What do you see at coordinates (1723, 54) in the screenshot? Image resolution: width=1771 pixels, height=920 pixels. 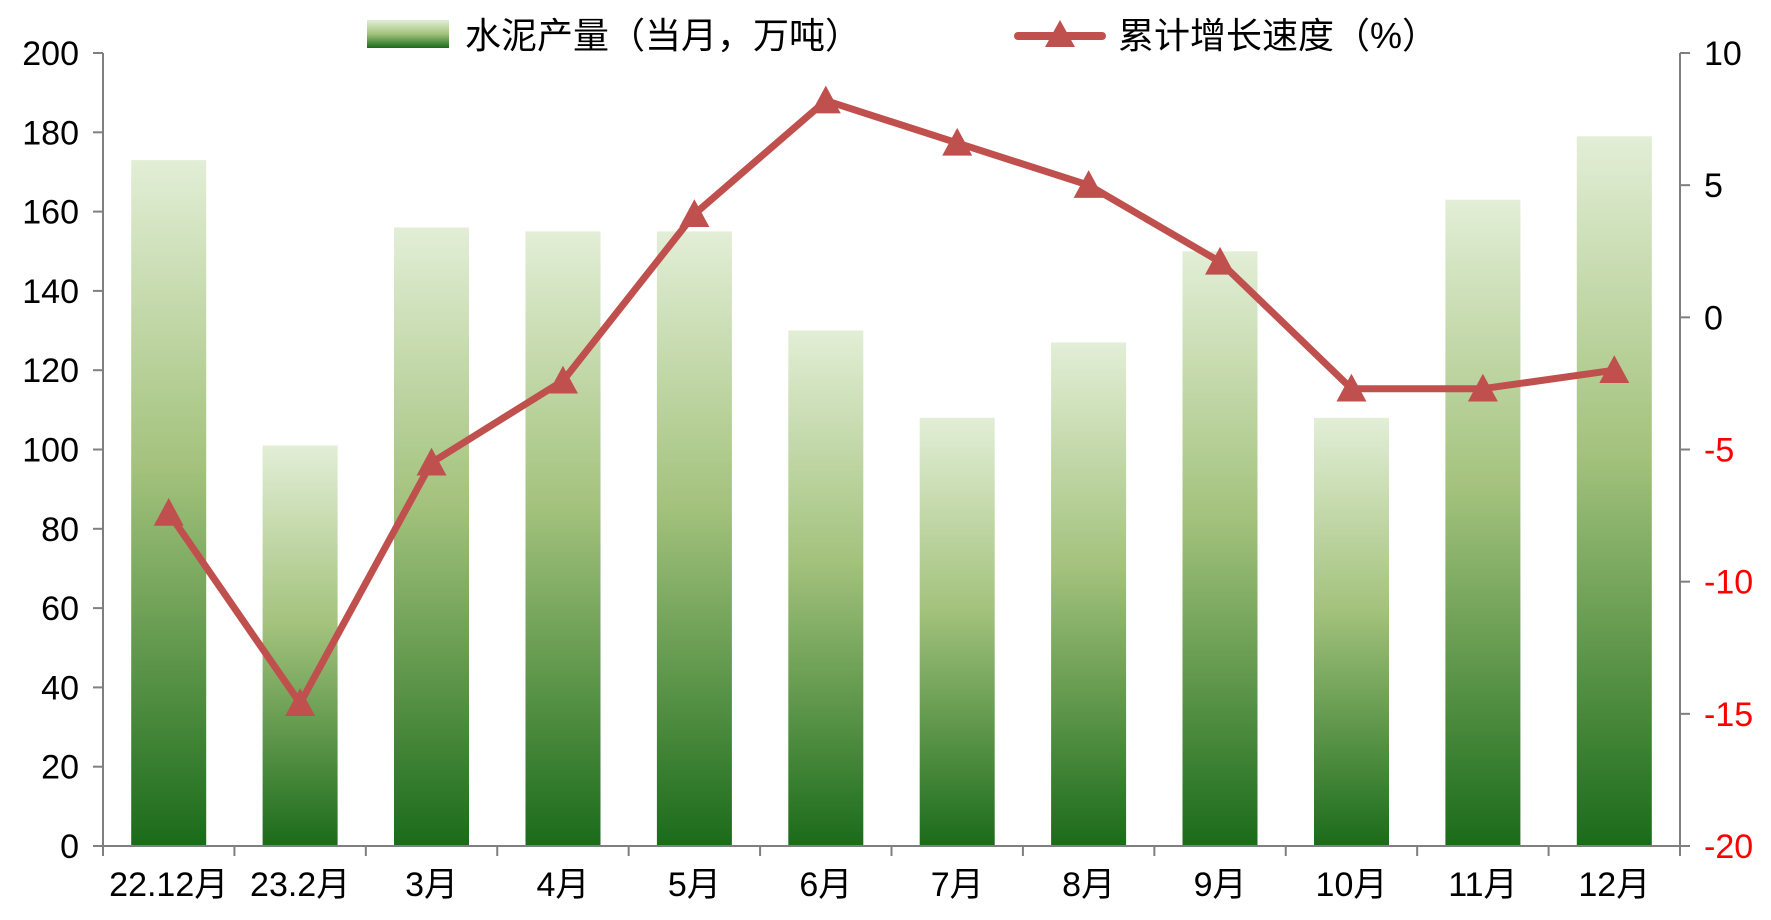 I see `right-tick-label: 10` at bounding box center [1723, 54].